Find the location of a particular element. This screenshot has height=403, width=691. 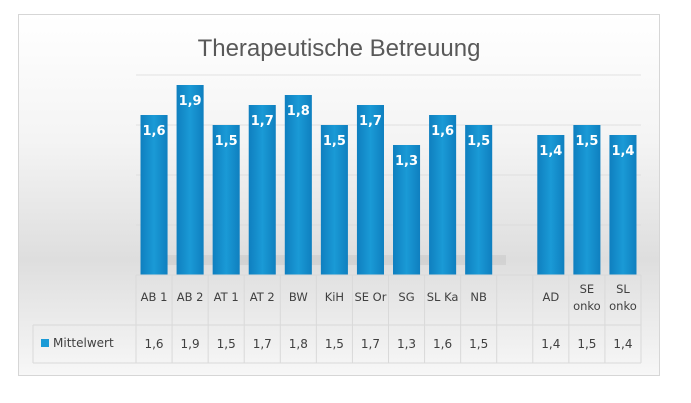

tick-label: AT 1 is located at coordinates (226, 297).